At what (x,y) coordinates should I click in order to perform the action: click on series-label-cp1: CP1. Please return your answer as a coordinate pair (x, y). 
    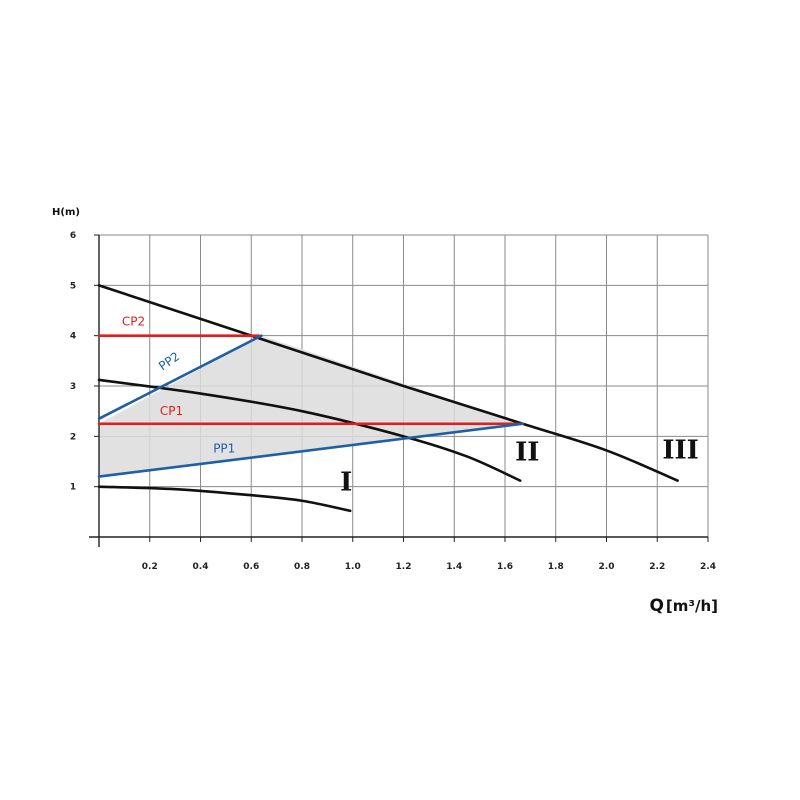
    Looking at the image, I should click on (171, 411).